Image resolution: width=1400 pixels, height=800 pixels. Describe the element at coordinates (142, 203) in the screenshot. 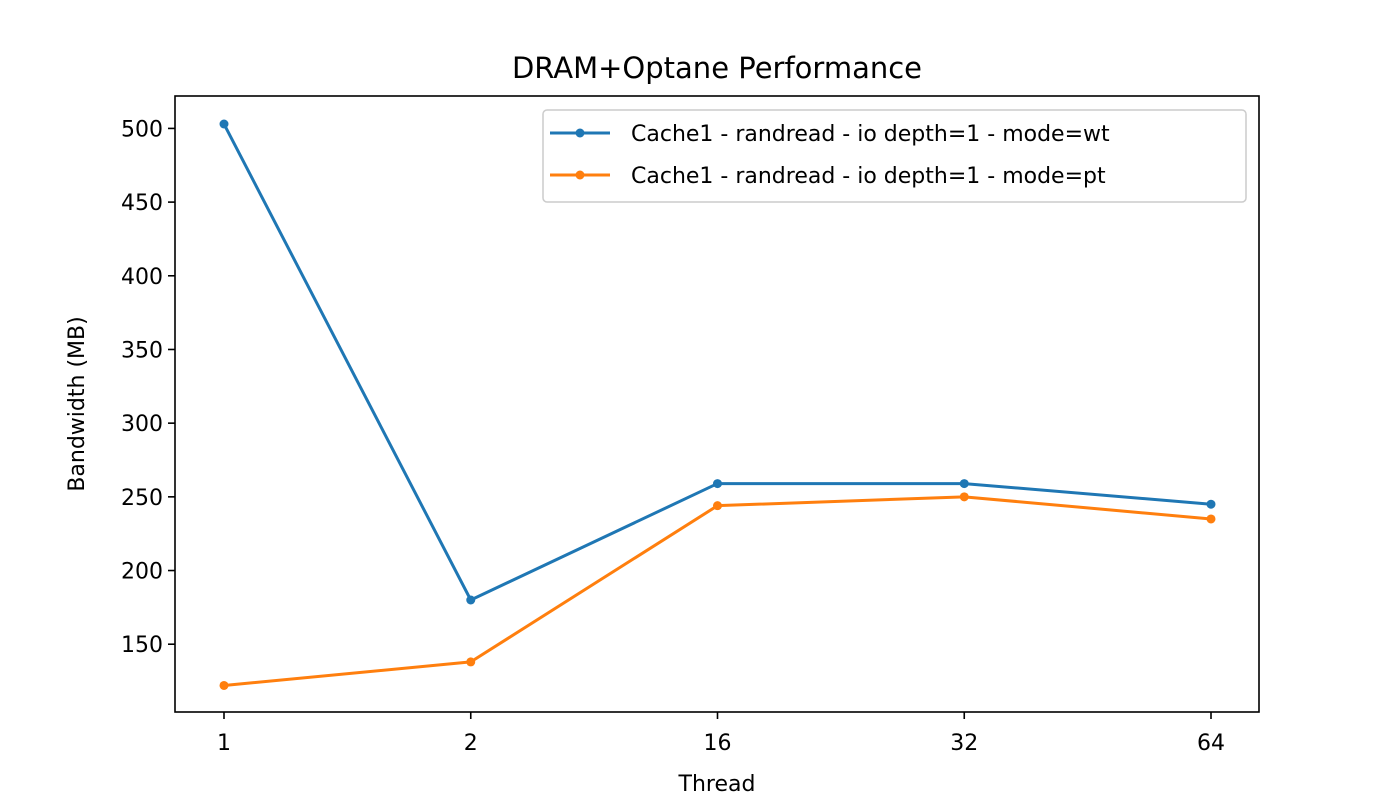

I see `y-tick-label: 450` at that location.